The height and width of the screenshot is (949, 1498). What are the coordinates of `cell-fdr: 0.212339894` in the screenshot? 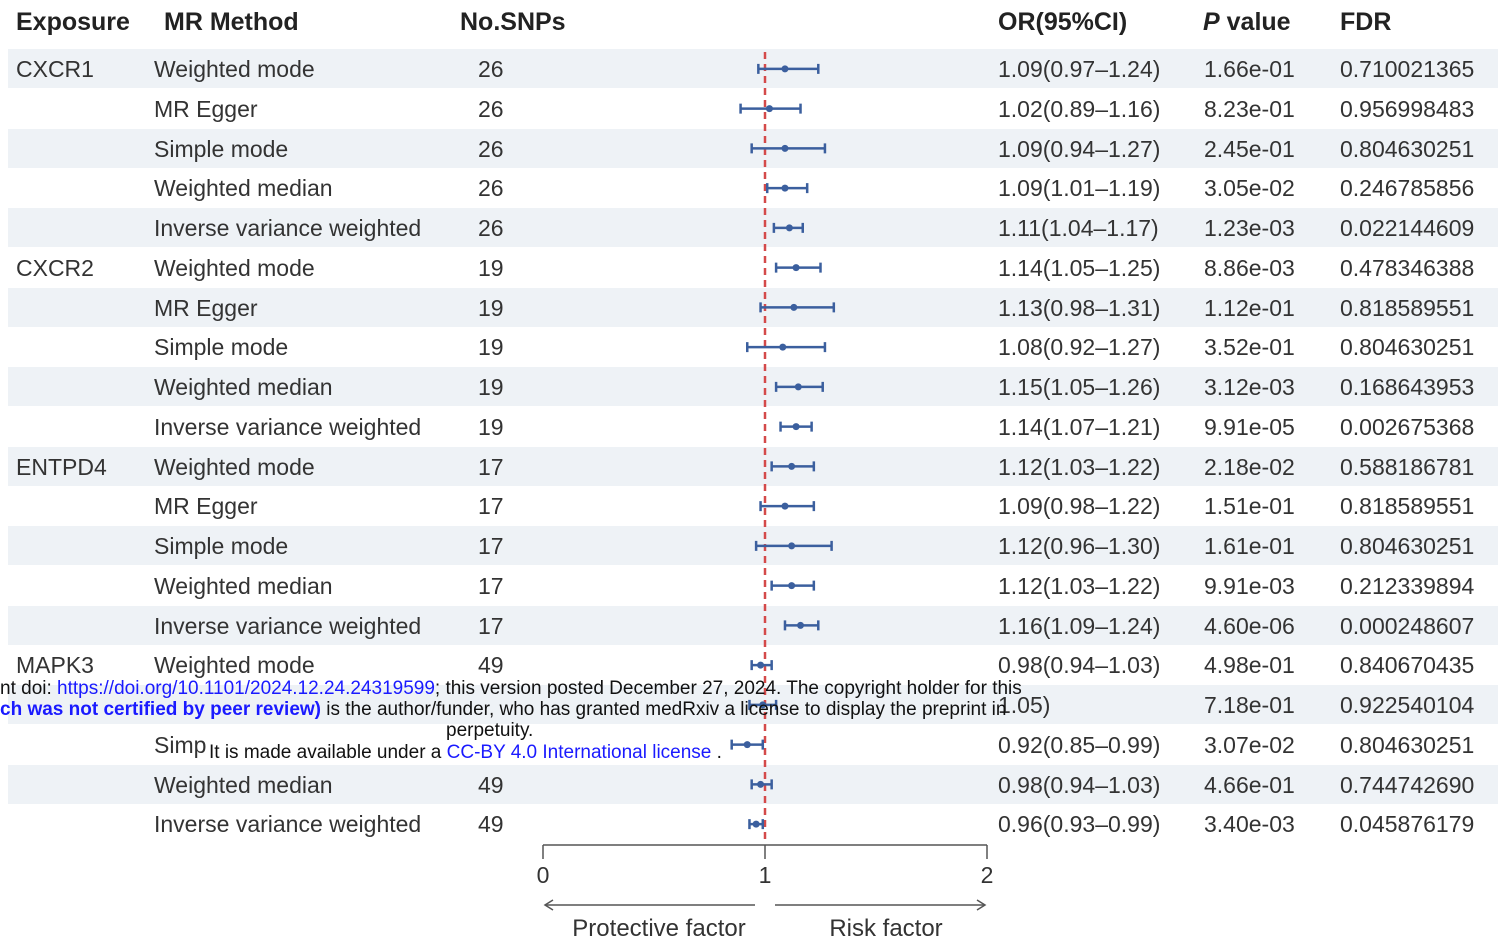 It's located at (1407, 585).